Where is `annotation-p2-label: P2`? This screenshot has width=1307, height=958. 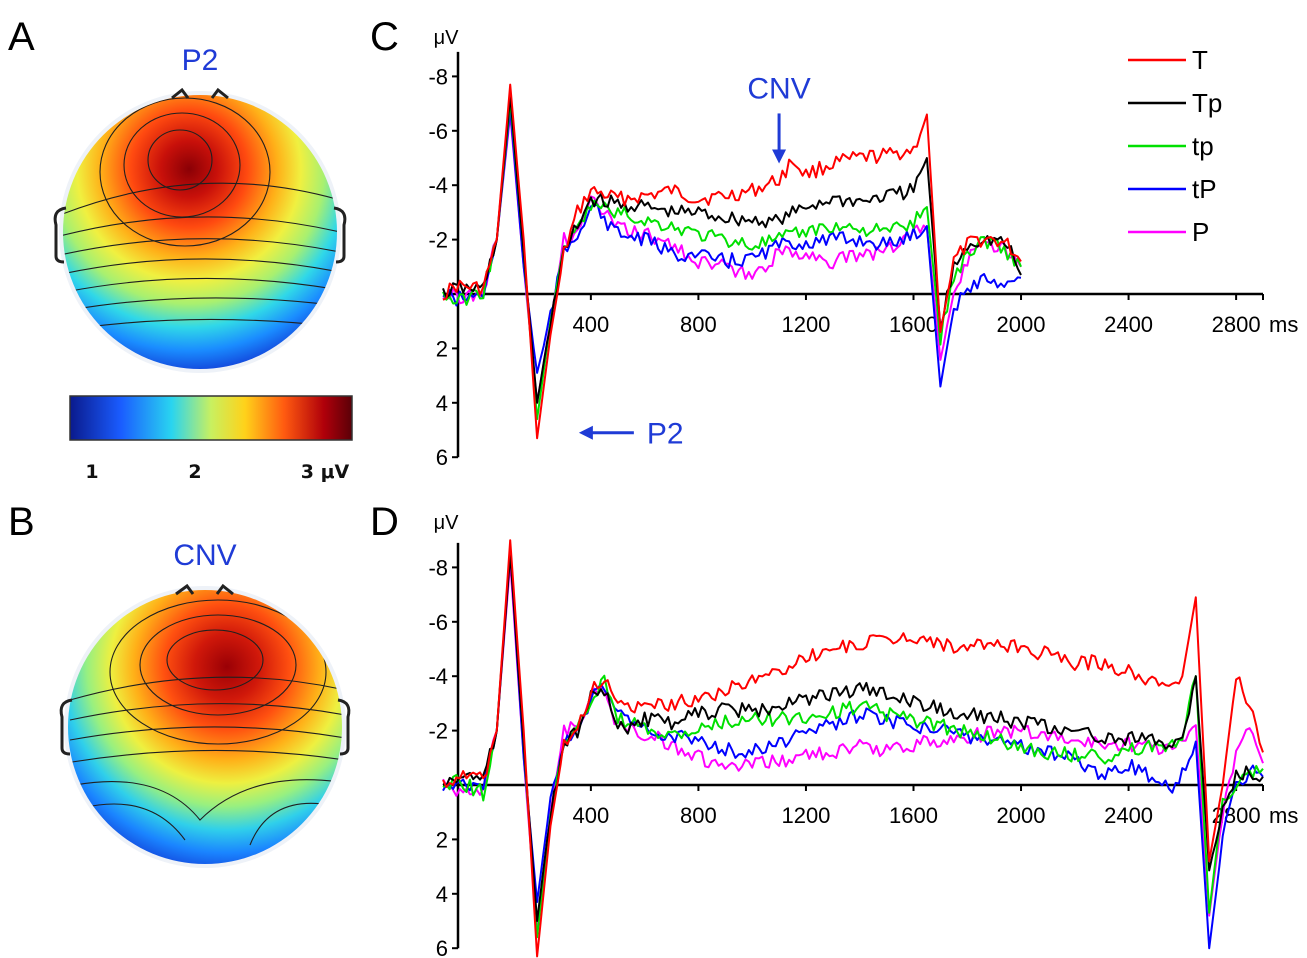
annotation-p2-label: P2 is located at coordinates (665, 434).